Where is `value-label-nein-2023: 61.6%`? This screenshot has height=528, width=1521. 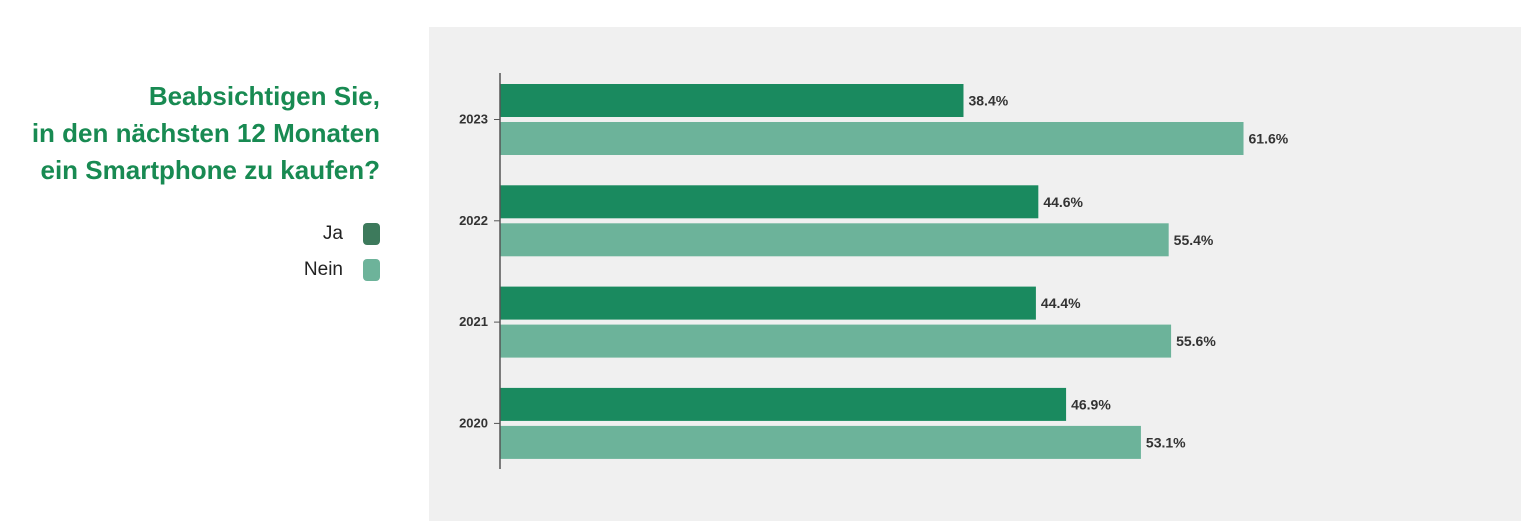
value-label-nein-2023: 61.6% is located at coordinates (1269, 139).